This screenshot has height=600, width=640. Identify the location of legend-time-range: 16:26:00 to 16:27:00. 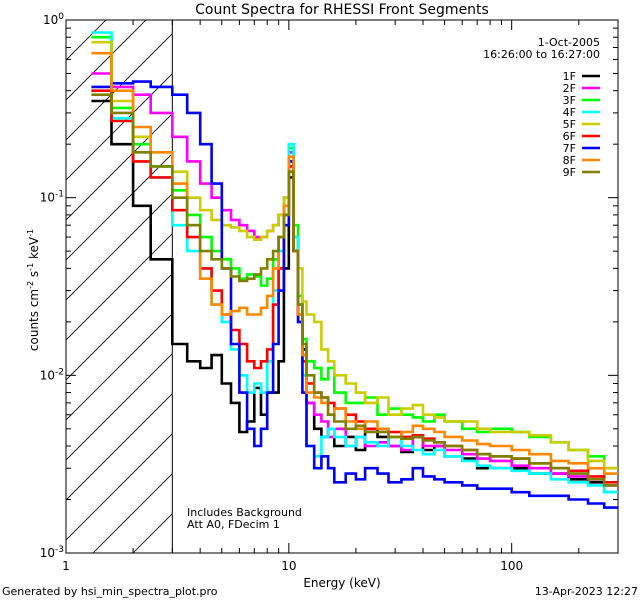
(541, 54).